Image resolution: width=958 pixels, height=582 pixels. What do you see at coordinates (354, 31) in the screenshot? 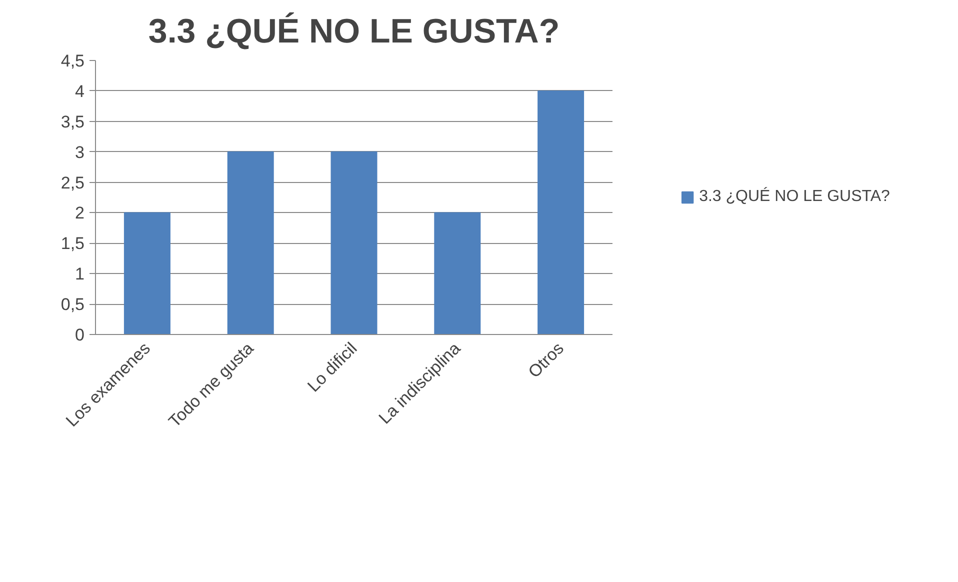
I see `chart-title: 3.3 ¿QUÉ NO LE GUSTA?` at bounding box center [354, 31].